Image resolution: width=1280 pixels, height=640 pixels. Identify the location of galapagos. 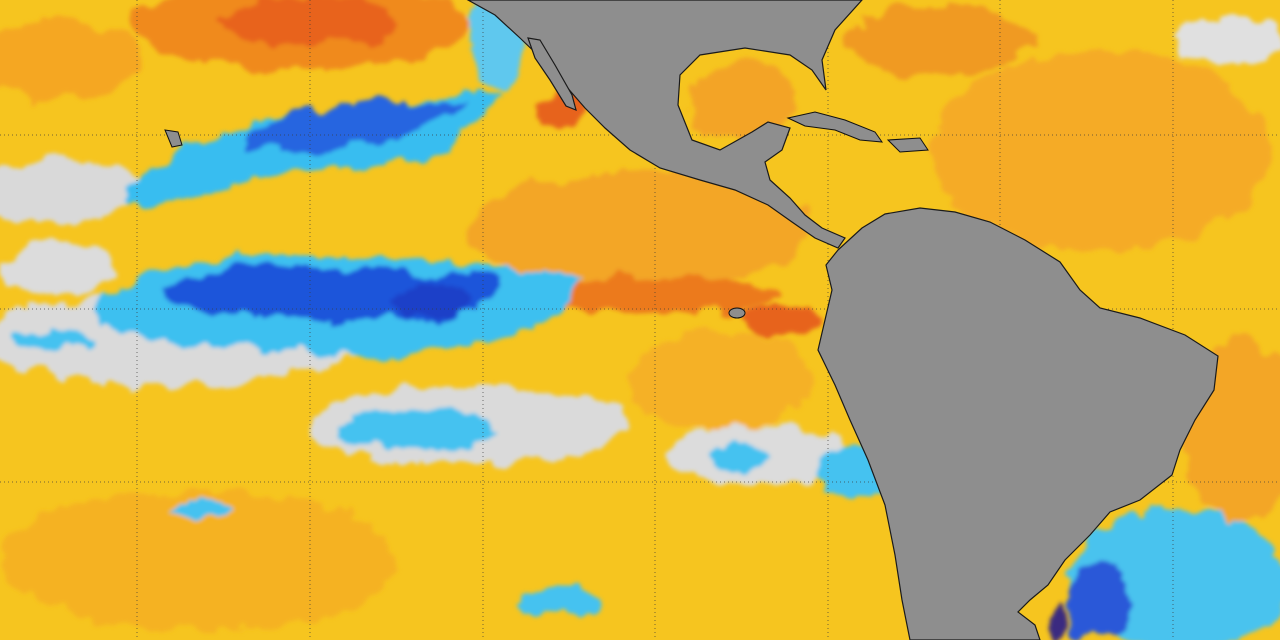
(737, 313).